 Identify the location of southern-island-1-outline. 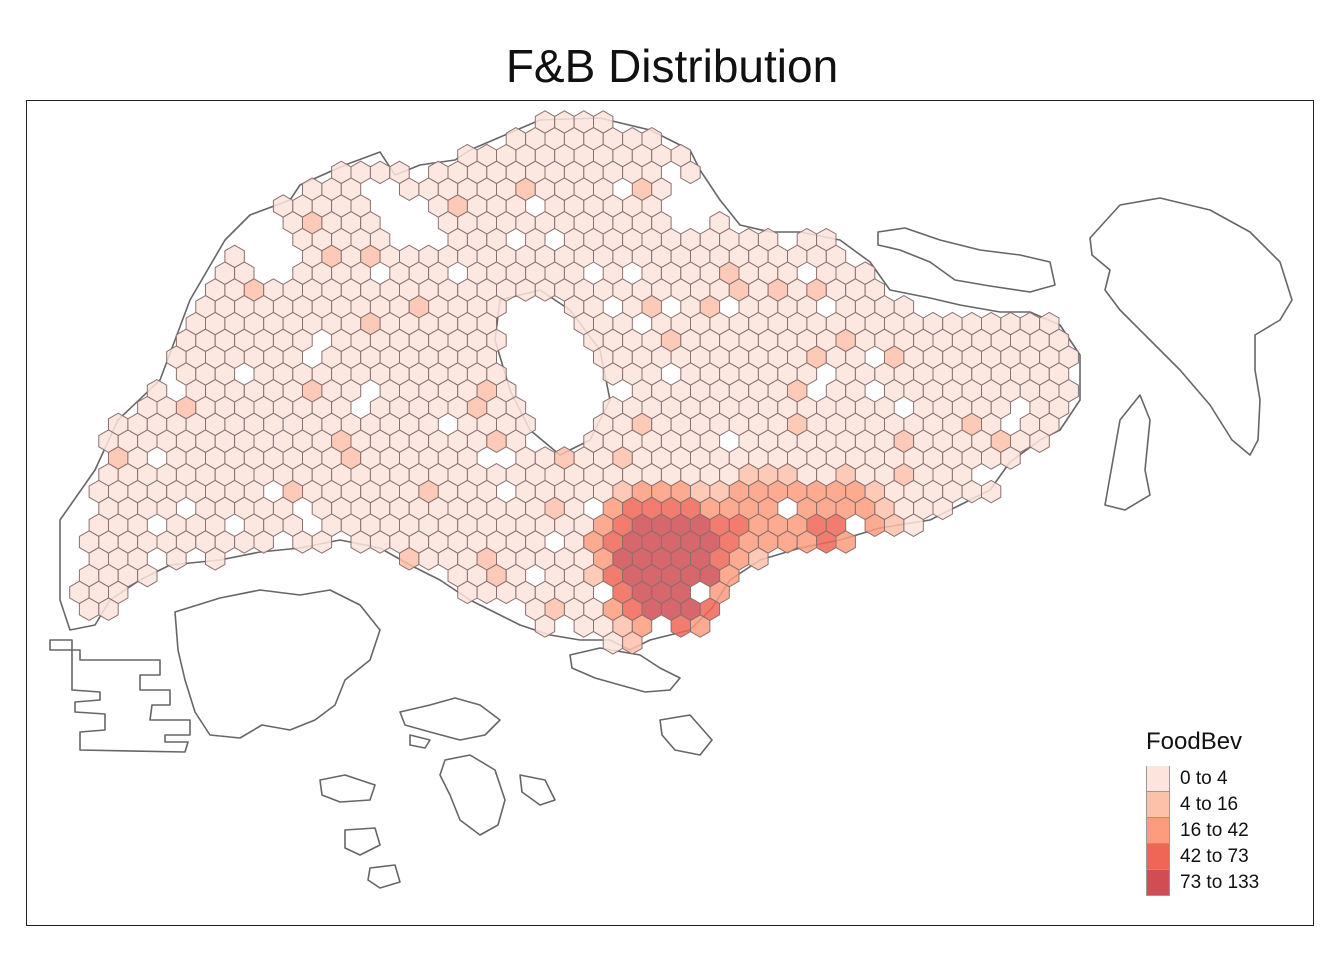
(472, 795).